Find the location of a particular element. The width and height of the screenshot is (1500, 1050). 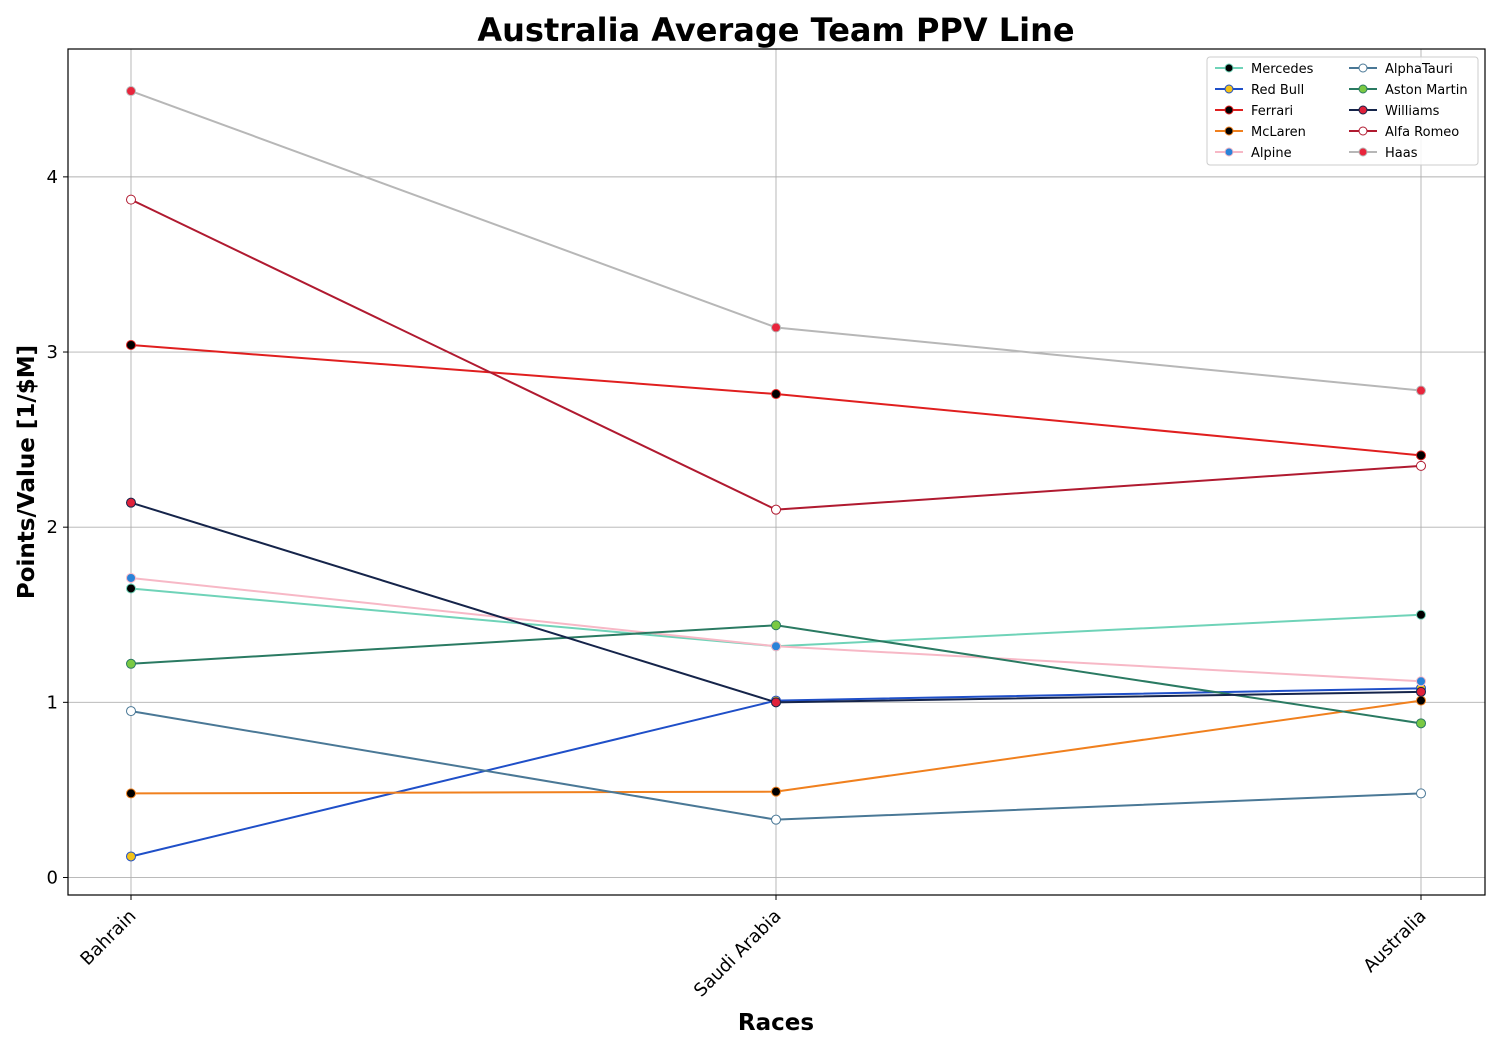

series-ferrari is located at coordinates (776, 400).